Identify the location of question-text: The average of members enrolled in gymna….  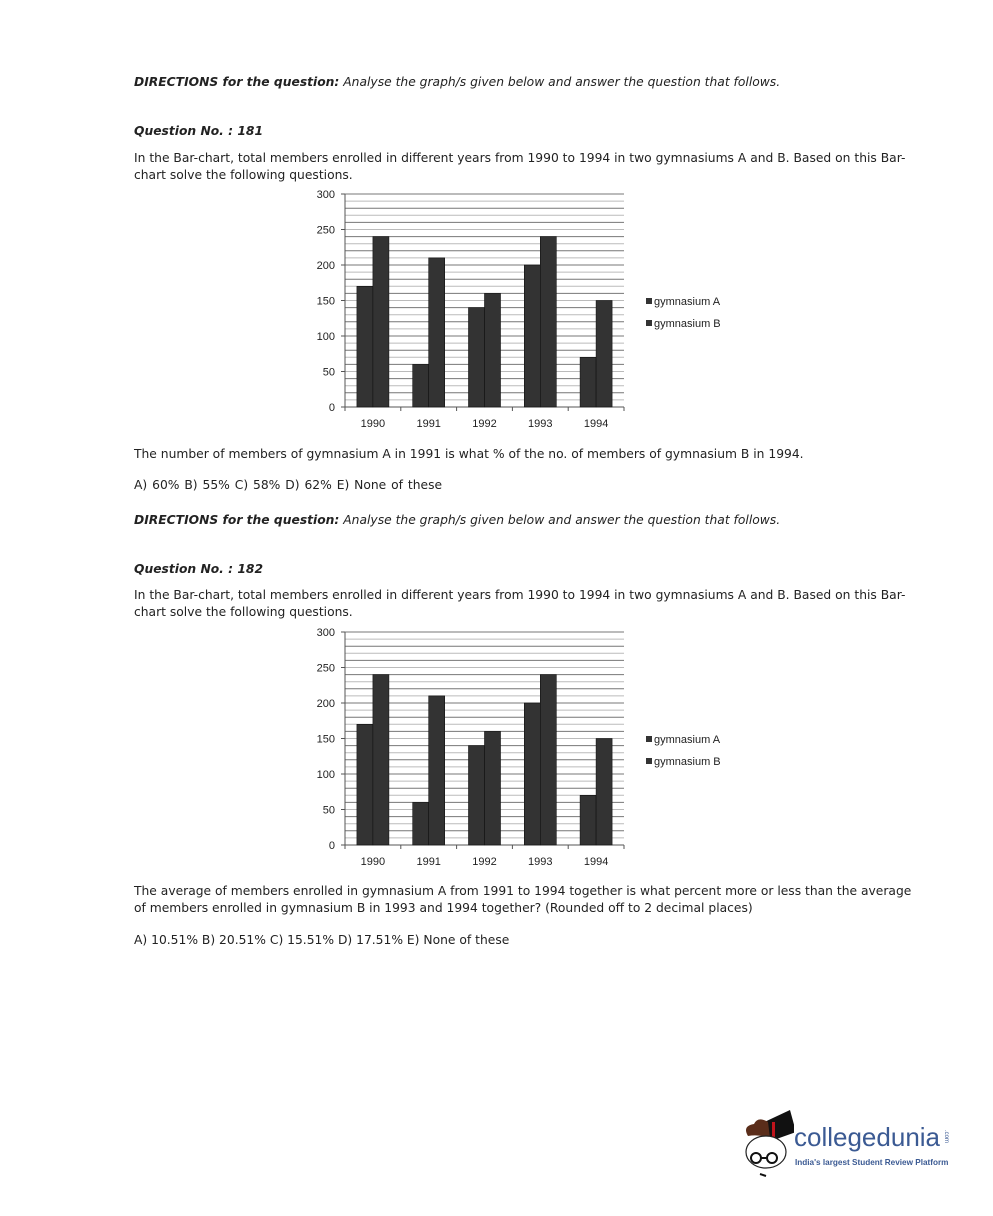
(523, 891).